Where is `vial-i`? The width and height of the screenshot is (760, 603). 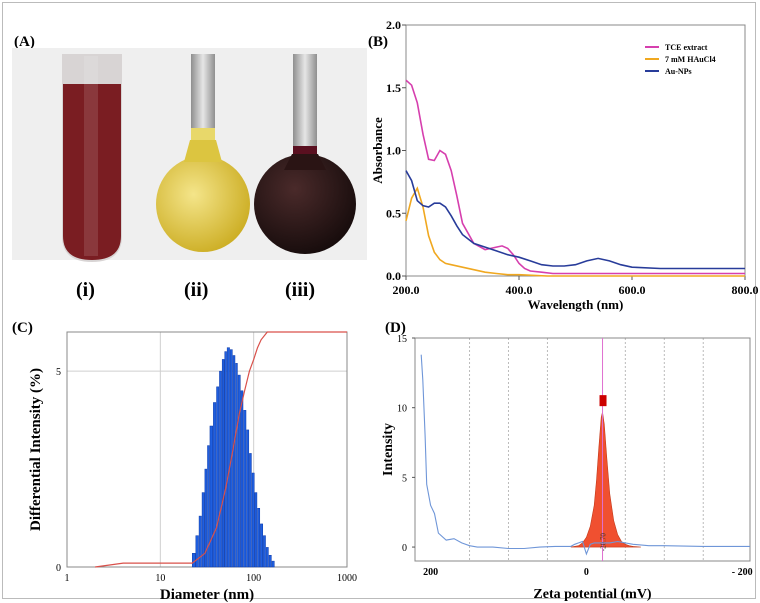
vial-i is located at coordinates (92, 158).